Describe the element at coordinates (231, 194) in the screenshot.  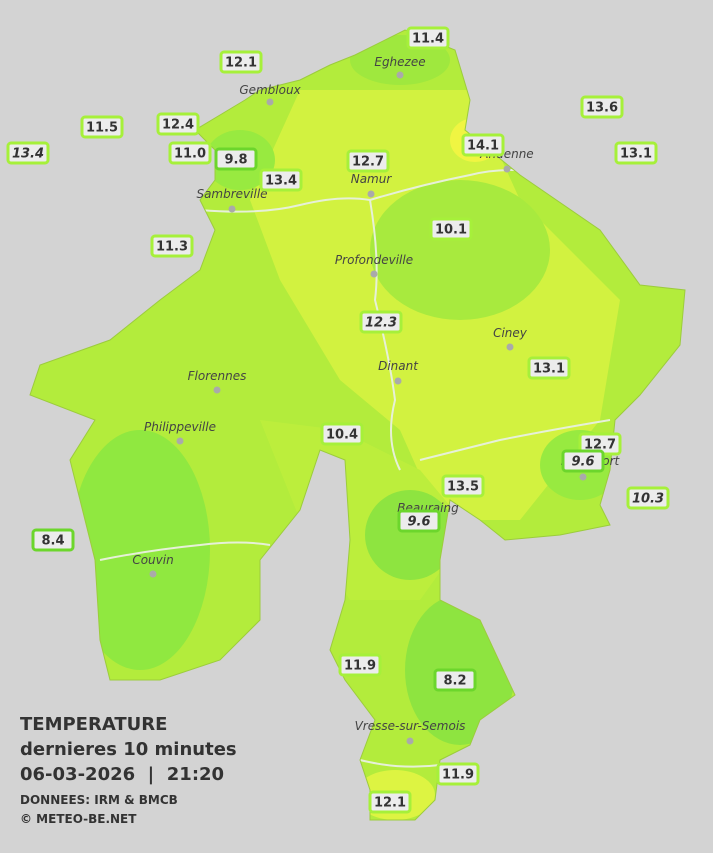
I see `town-label: Sambreville` at that location.